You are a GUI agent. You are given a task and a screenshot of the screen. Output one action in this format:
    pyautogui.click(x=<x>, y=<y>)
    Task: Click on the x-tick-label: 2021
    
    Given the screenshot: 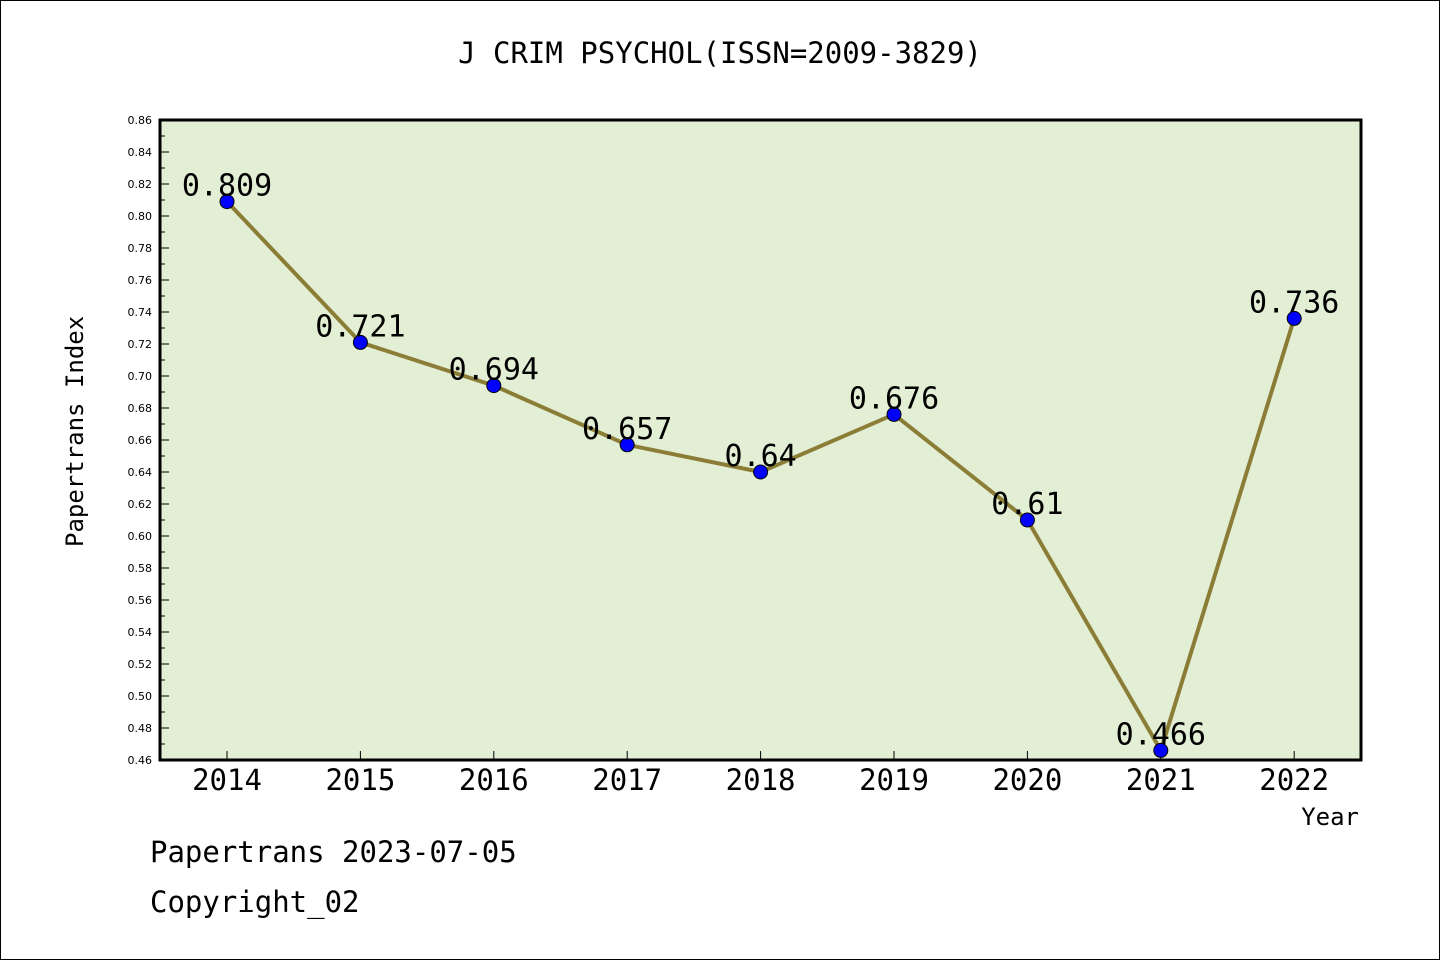 What is the action you would take?
    pyautogui.click(x=1161, y=780)
    